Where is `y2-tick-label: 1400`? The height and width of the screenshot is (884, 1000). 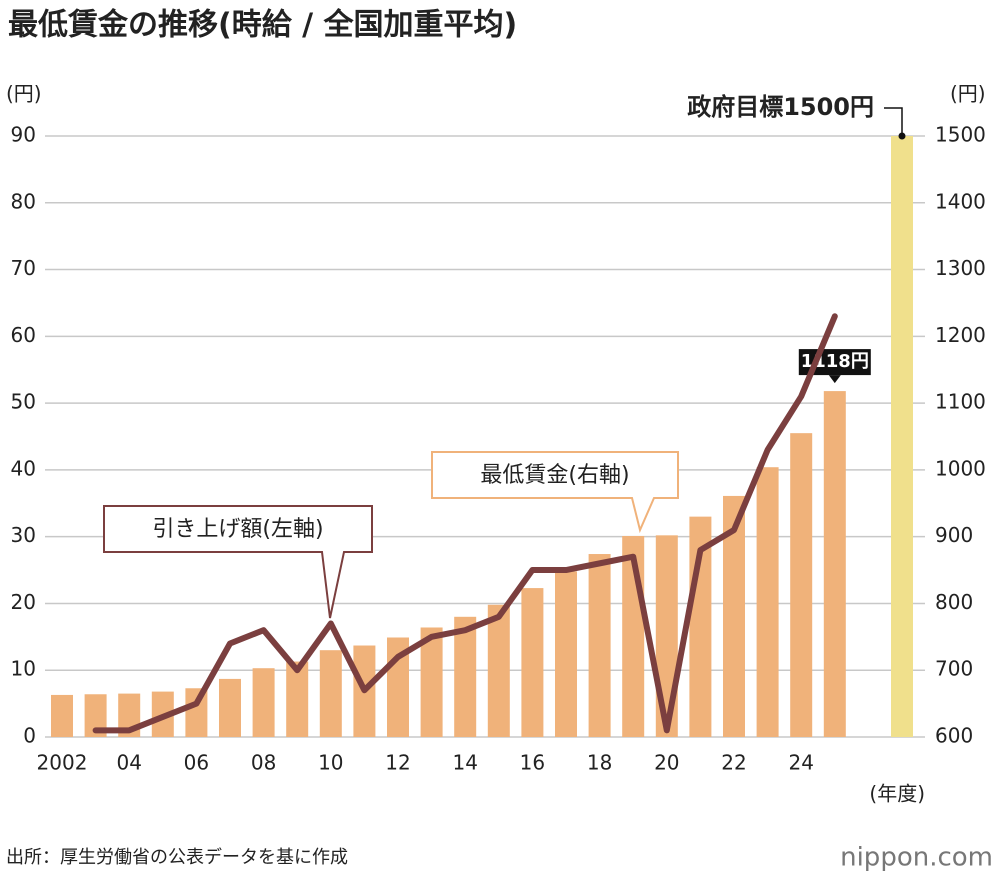 y2-tick-label: 1400 is located at coordinates (960, 201).